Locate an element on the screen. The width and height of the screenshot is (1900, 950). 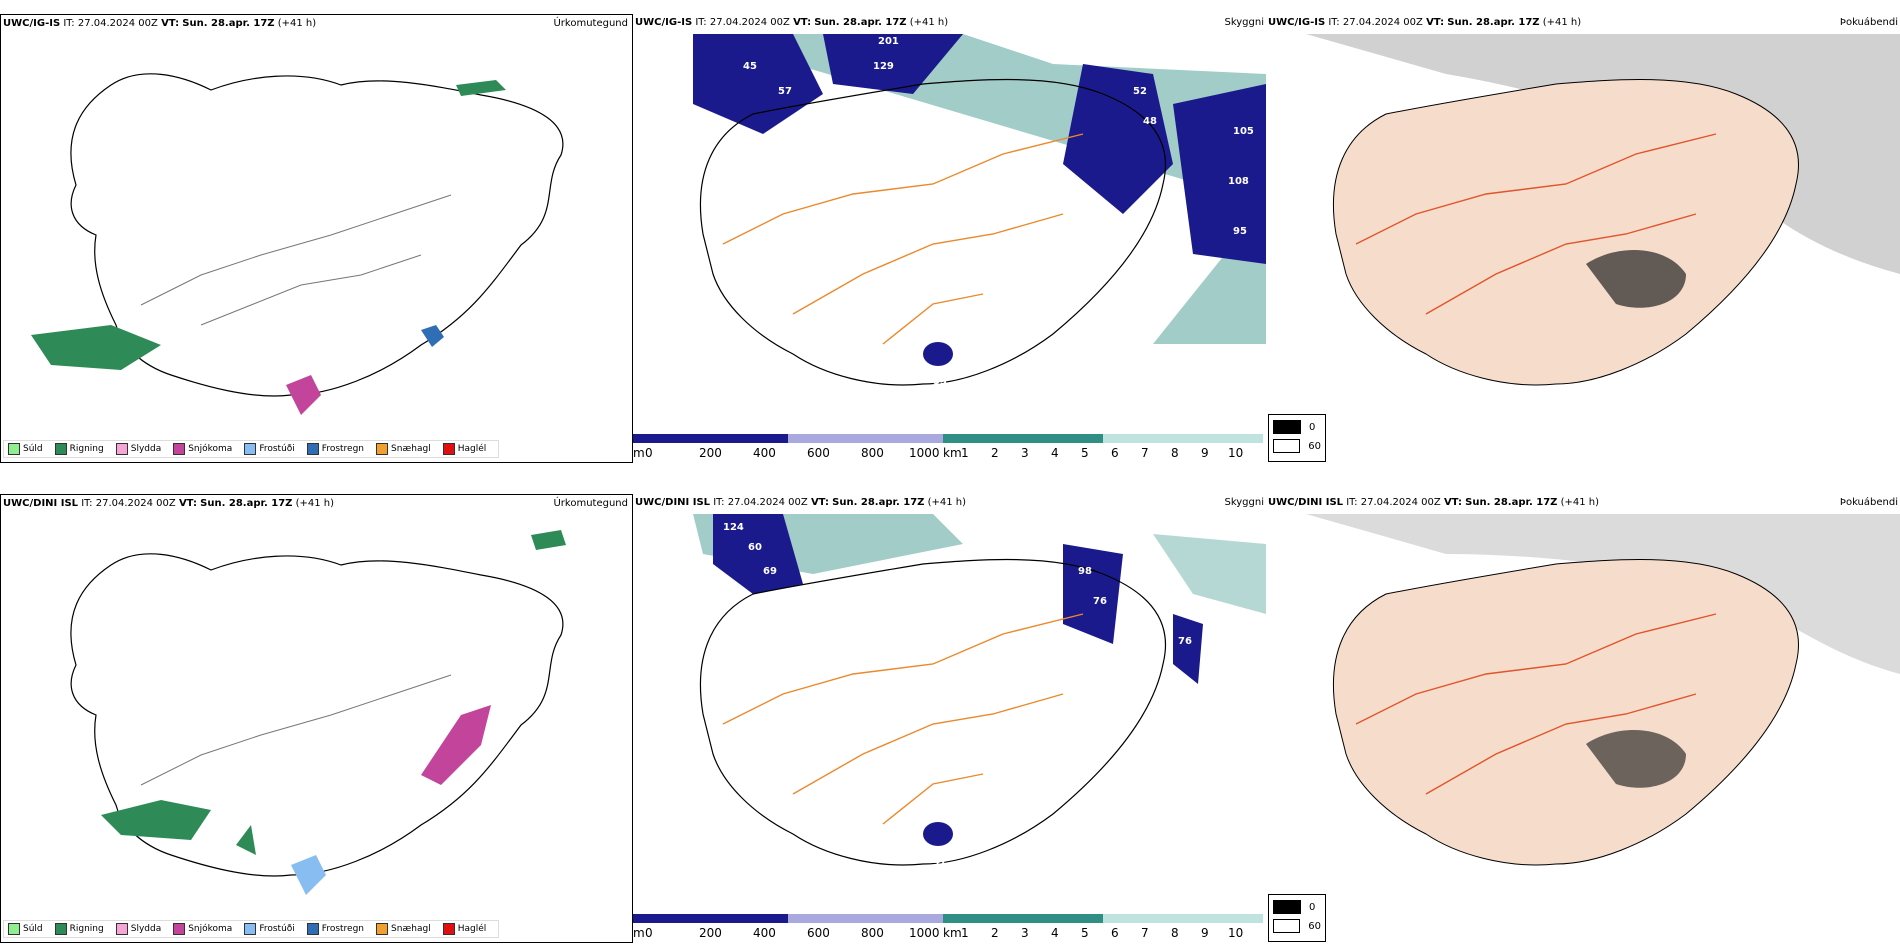
iceland-precip-map-top is located at coordinates (297, 244).